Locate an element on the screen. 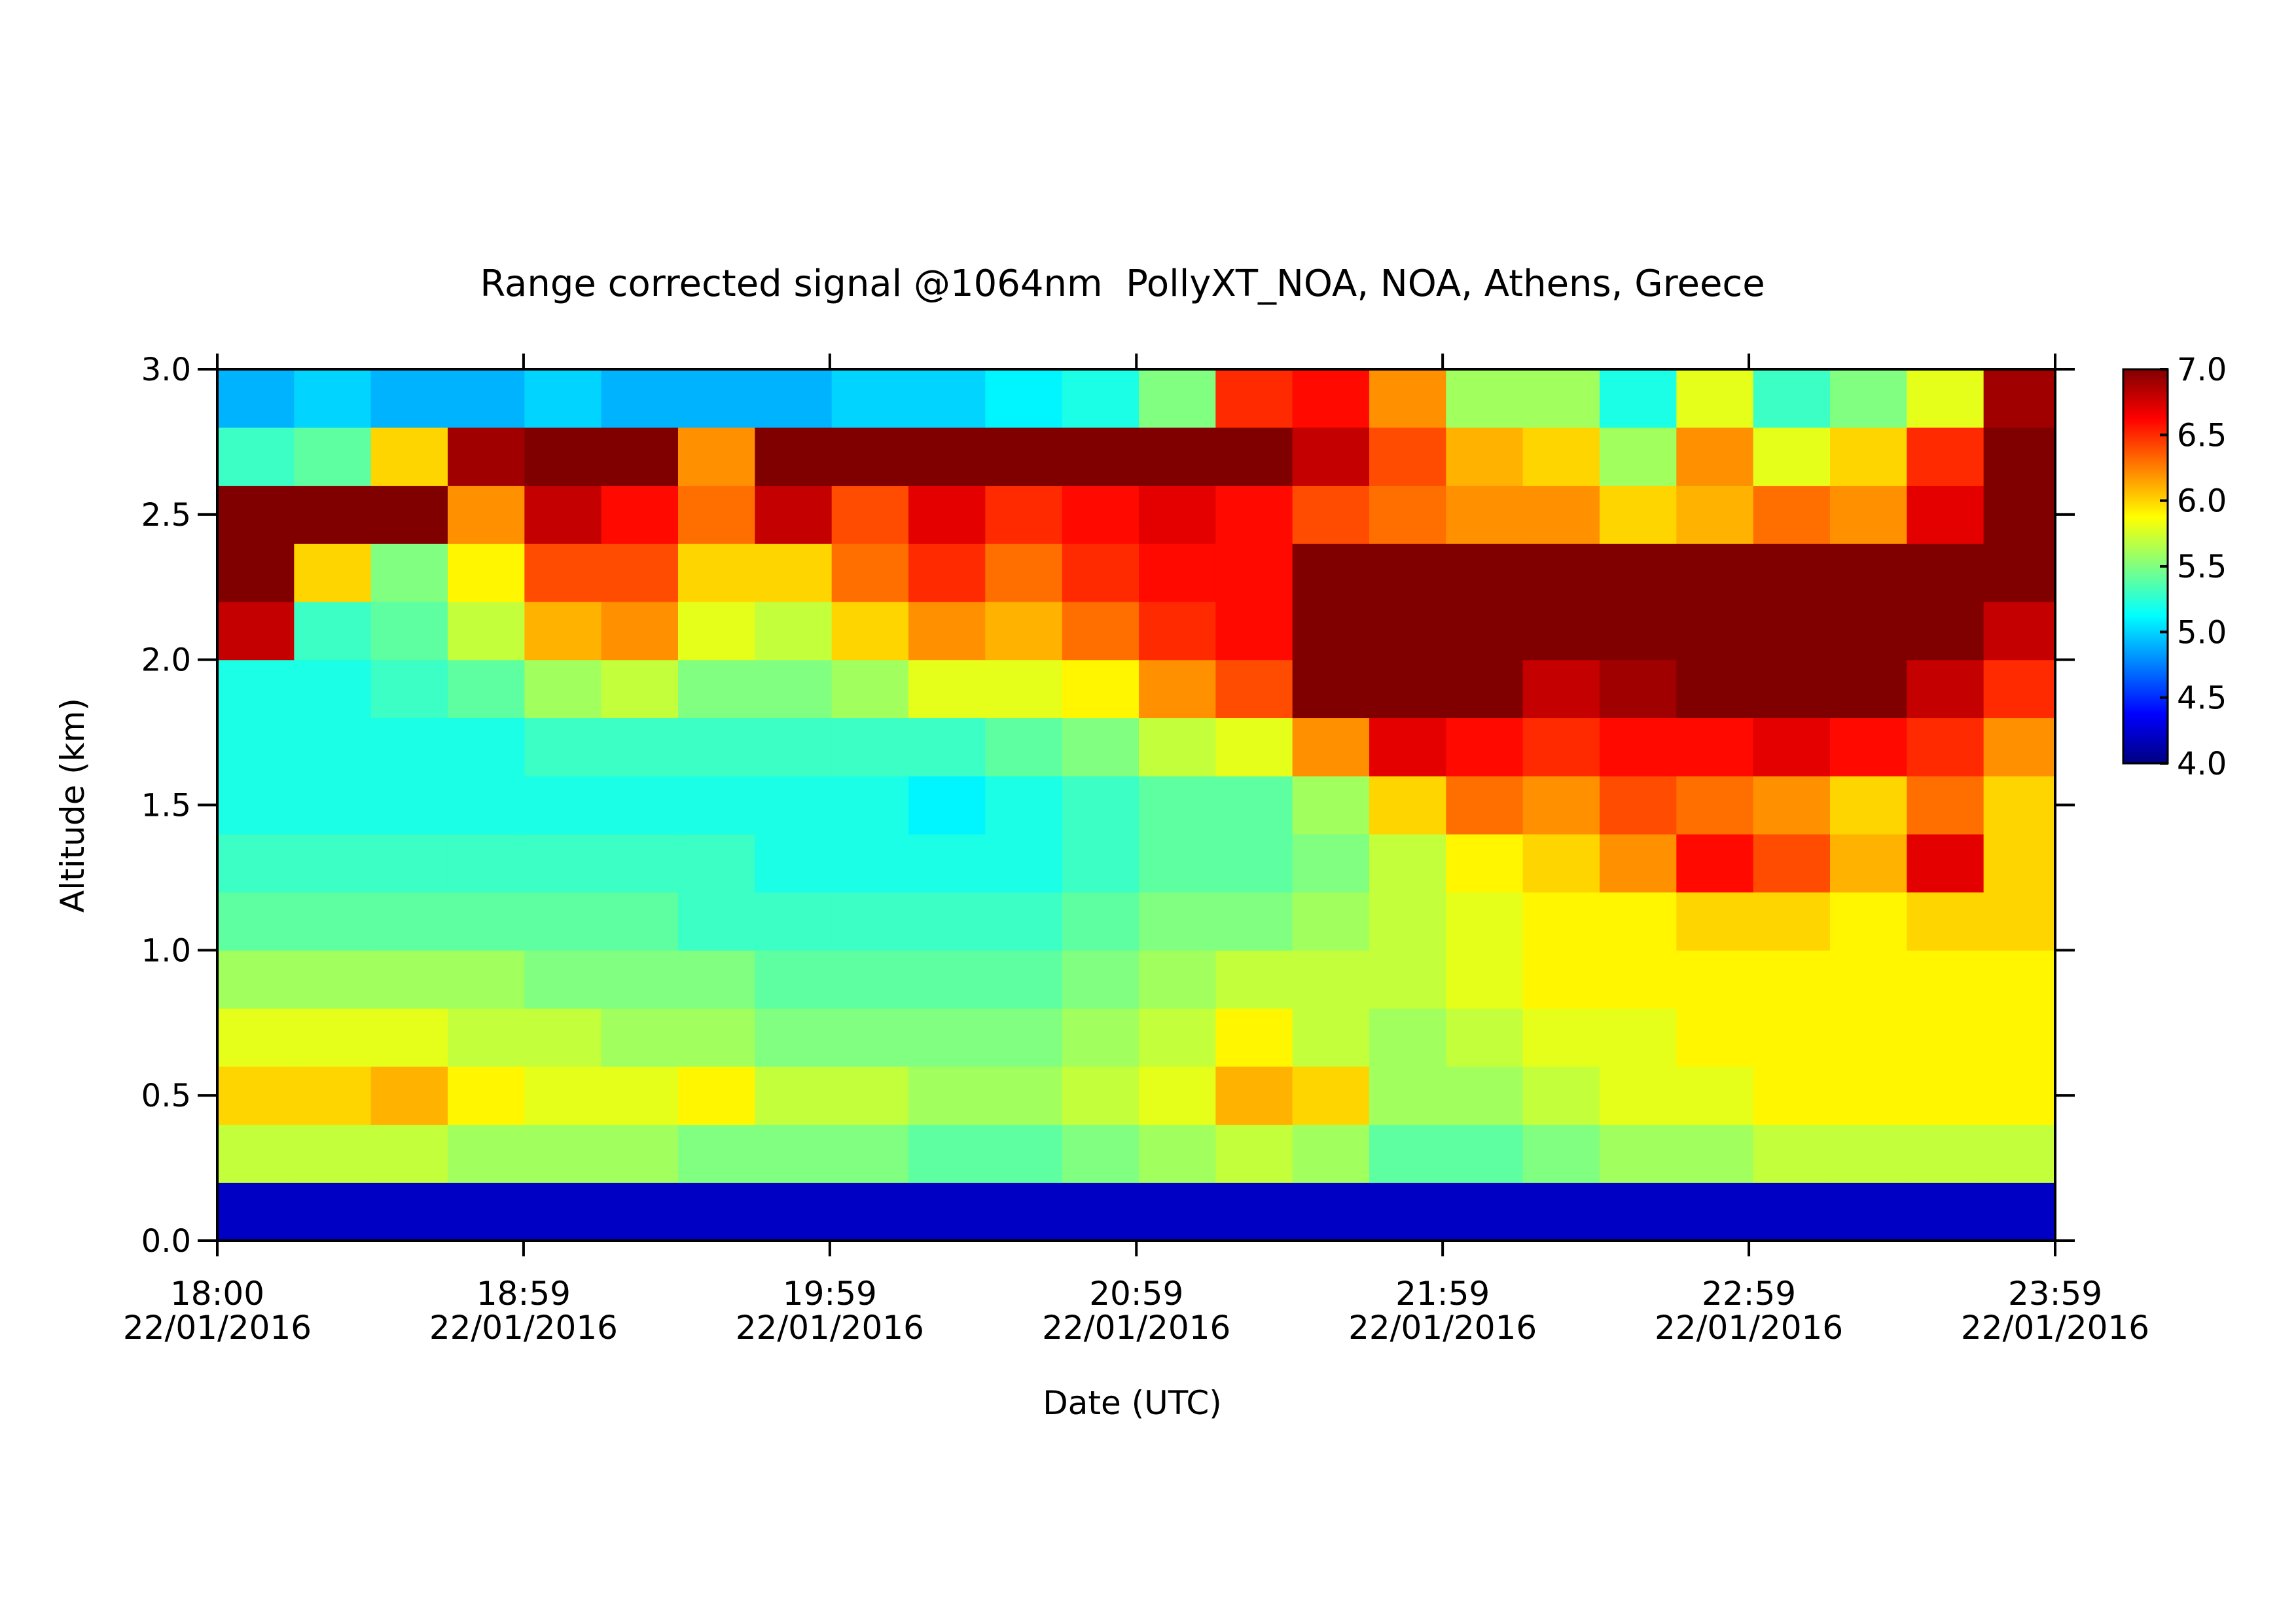  colorbar-tick-label: 6.5 is located at coordinates (2202, 435).